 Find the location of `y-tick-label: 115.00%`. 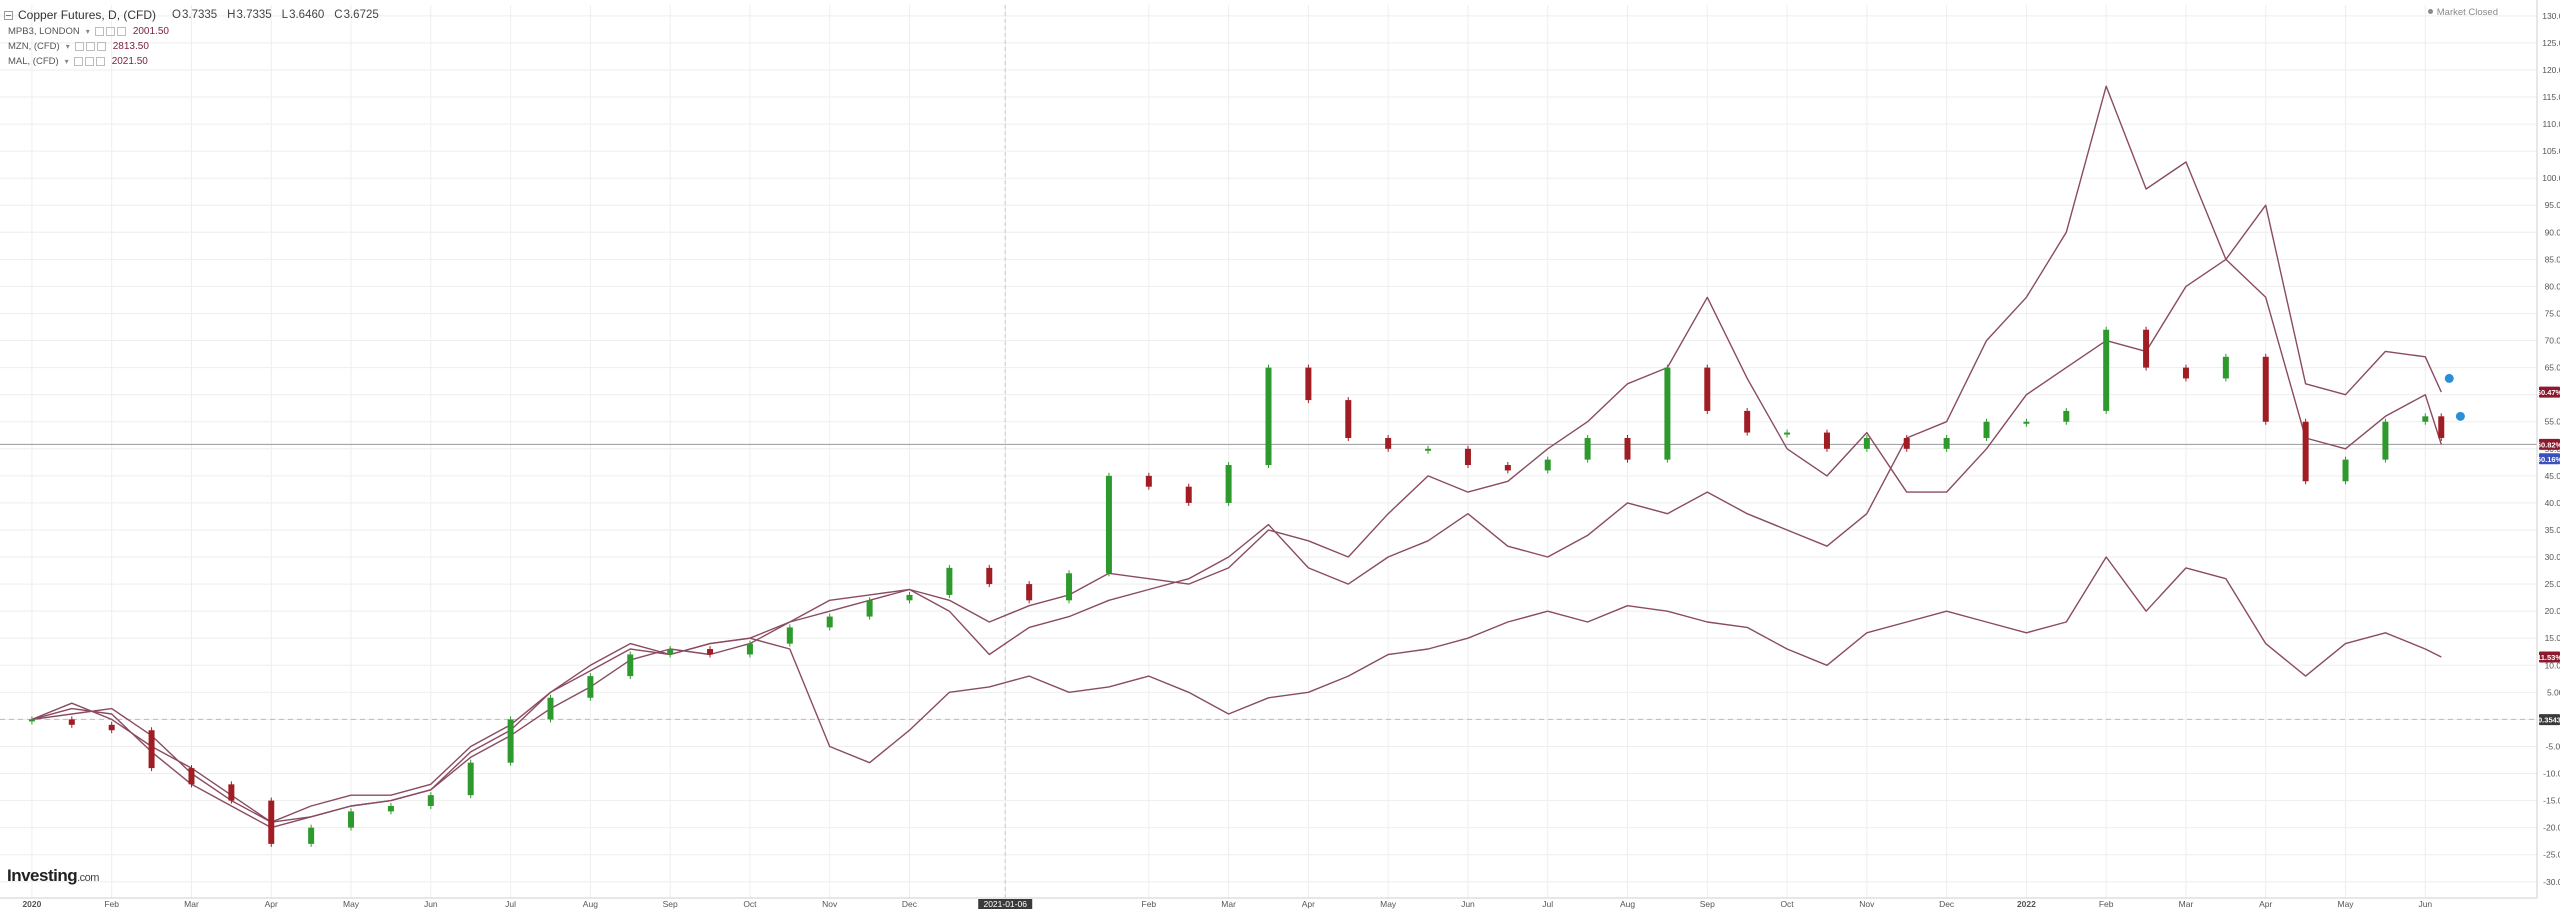

y-tick-label: 115.00% is located at coordinates (2551, 97).